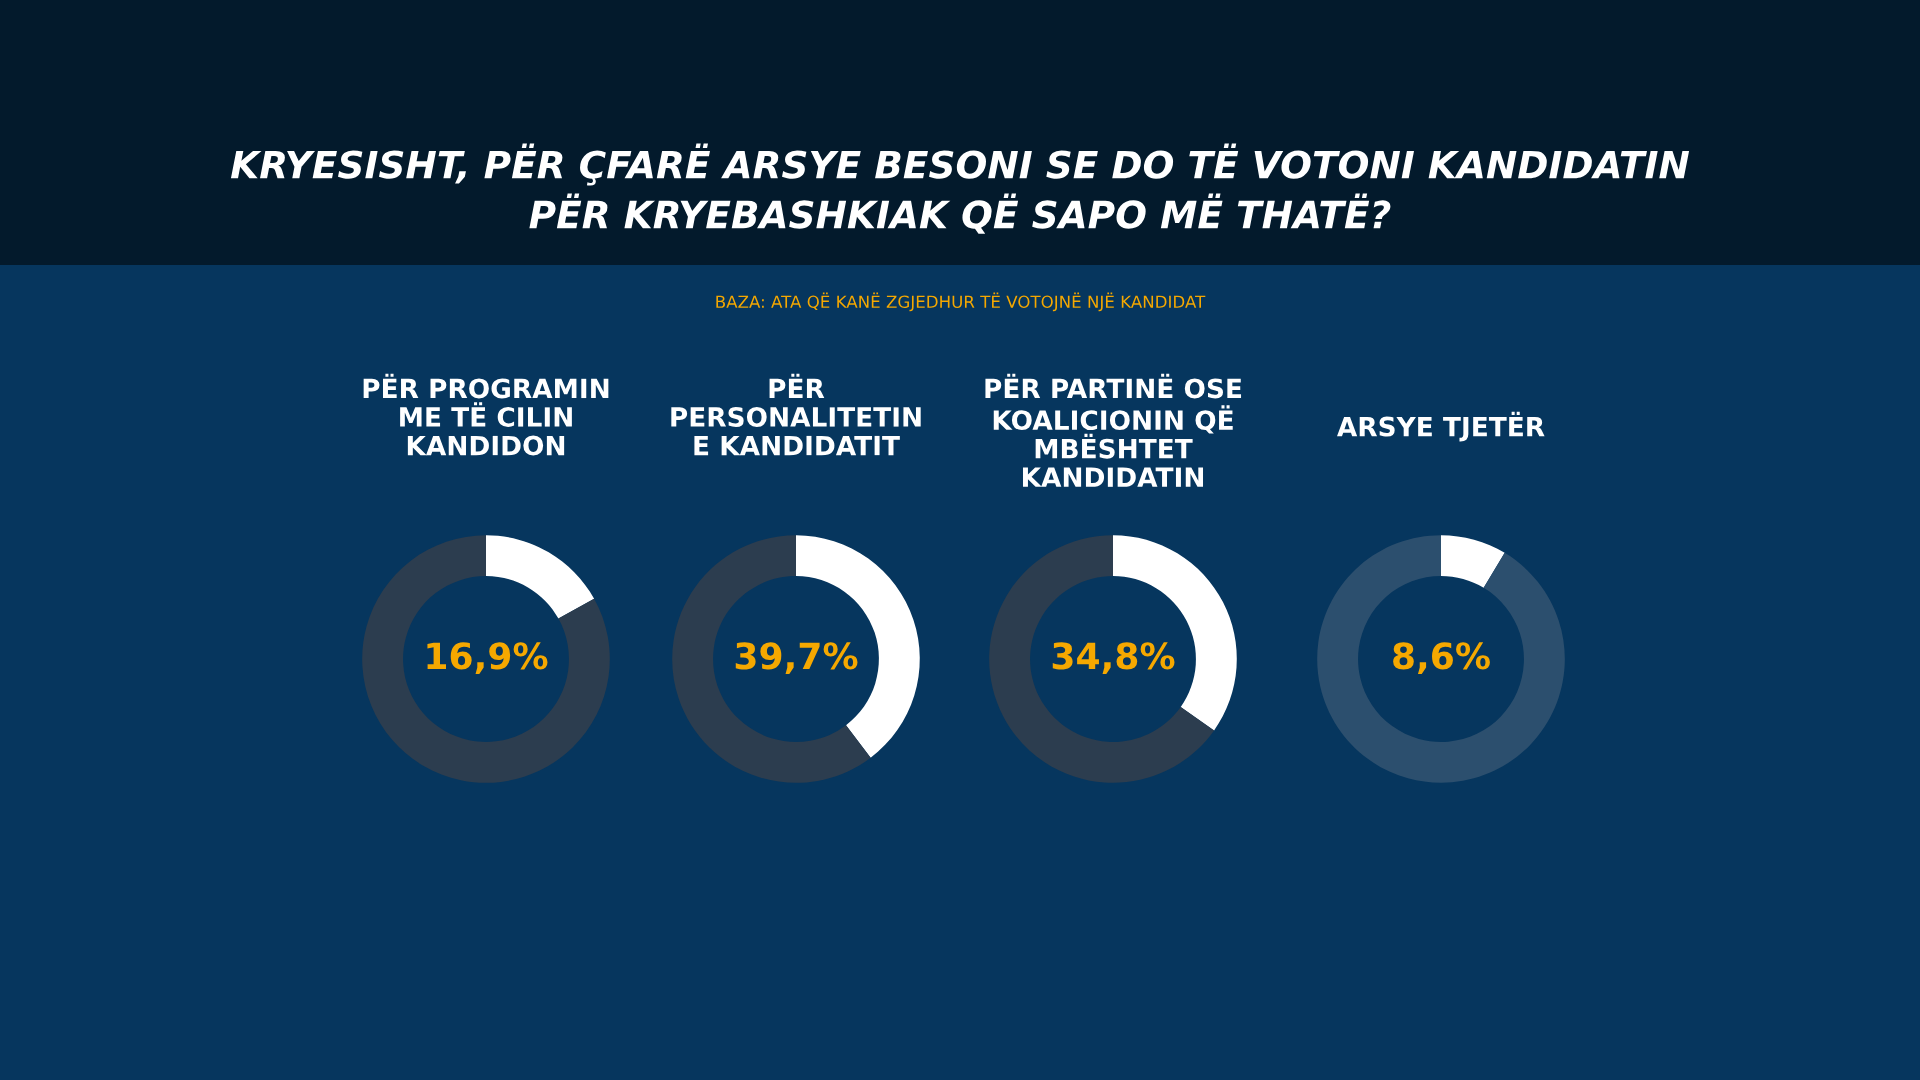  Describe the element at coordinates (486, 414) in the screenshot. I see `chart-title: PËR PROGRAMIN ME TË CILIN KANDIDON` at that location.